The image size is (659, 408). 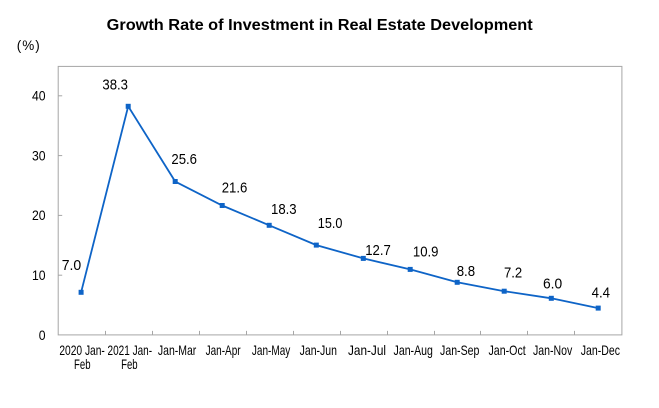 I want to click on svg-text: 25.6, so click(x=184, y=159).